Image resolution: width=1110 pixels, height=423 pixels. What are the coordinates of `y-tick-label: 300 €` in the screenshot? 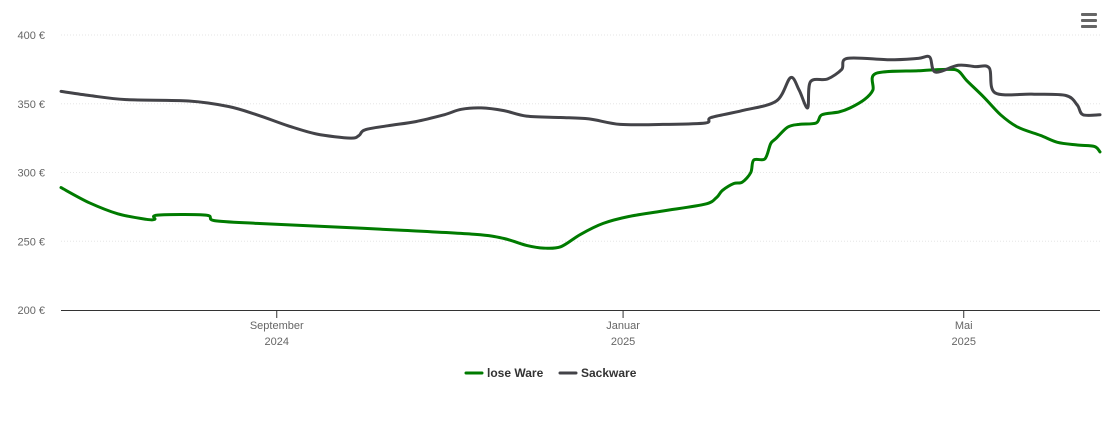 It's located at (31, 174).